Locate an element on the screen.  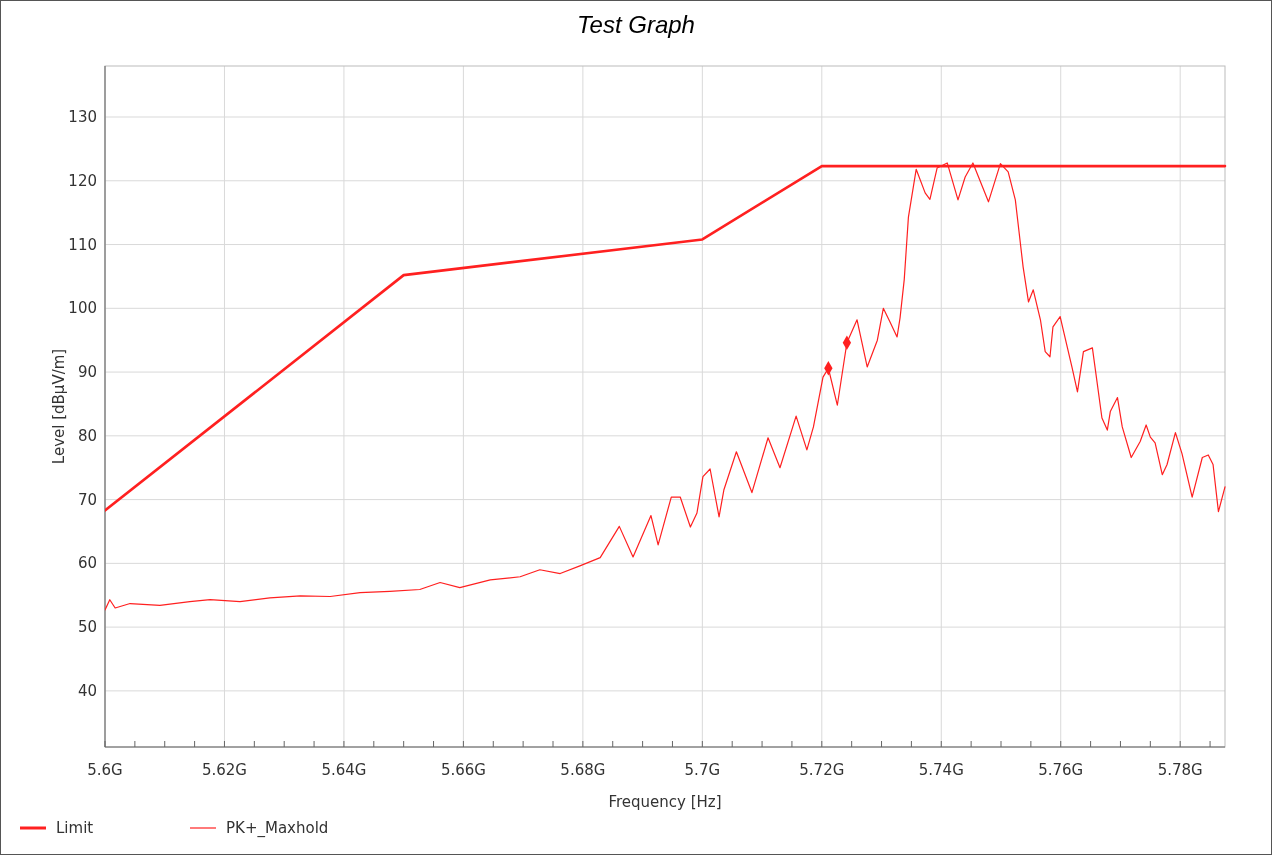
x-tick-label: 5.6G is located at coordinates (105, 770).